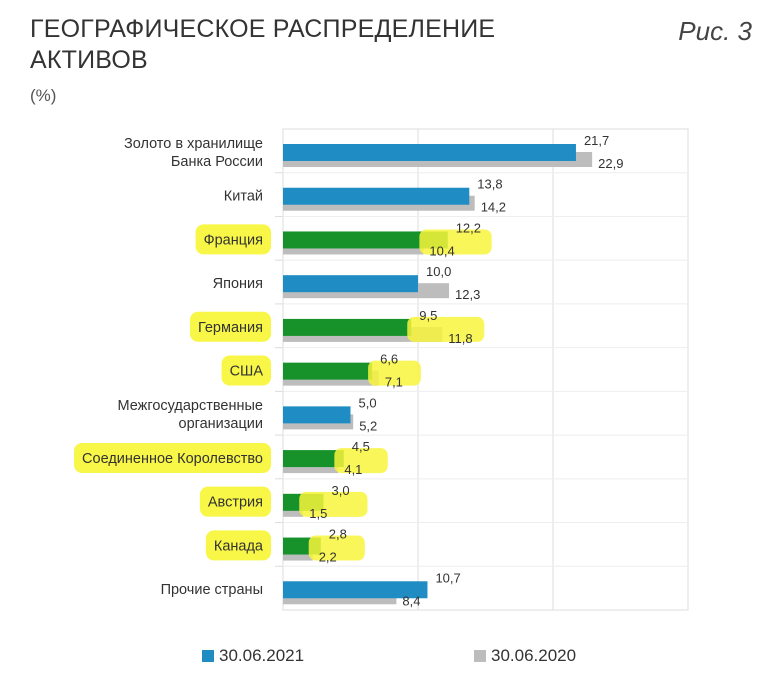 Image resolution: width=780 pixels, height=700 pixels. Describe the element at coordinates (221, 424) in the screenshot. I see `category-label: организации` at that location.